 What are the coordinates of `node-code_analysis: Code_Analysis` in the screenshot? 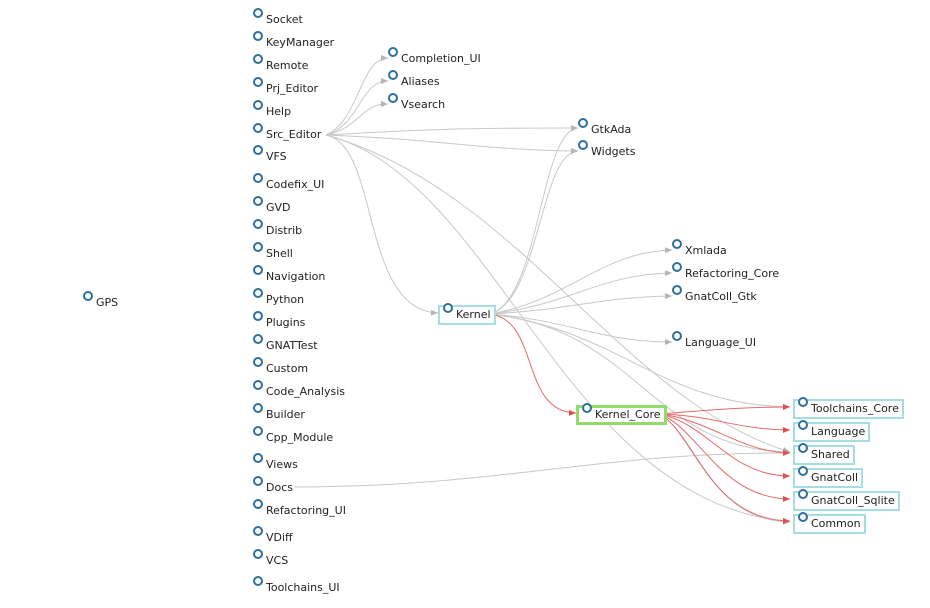 It's located at (299, 389).